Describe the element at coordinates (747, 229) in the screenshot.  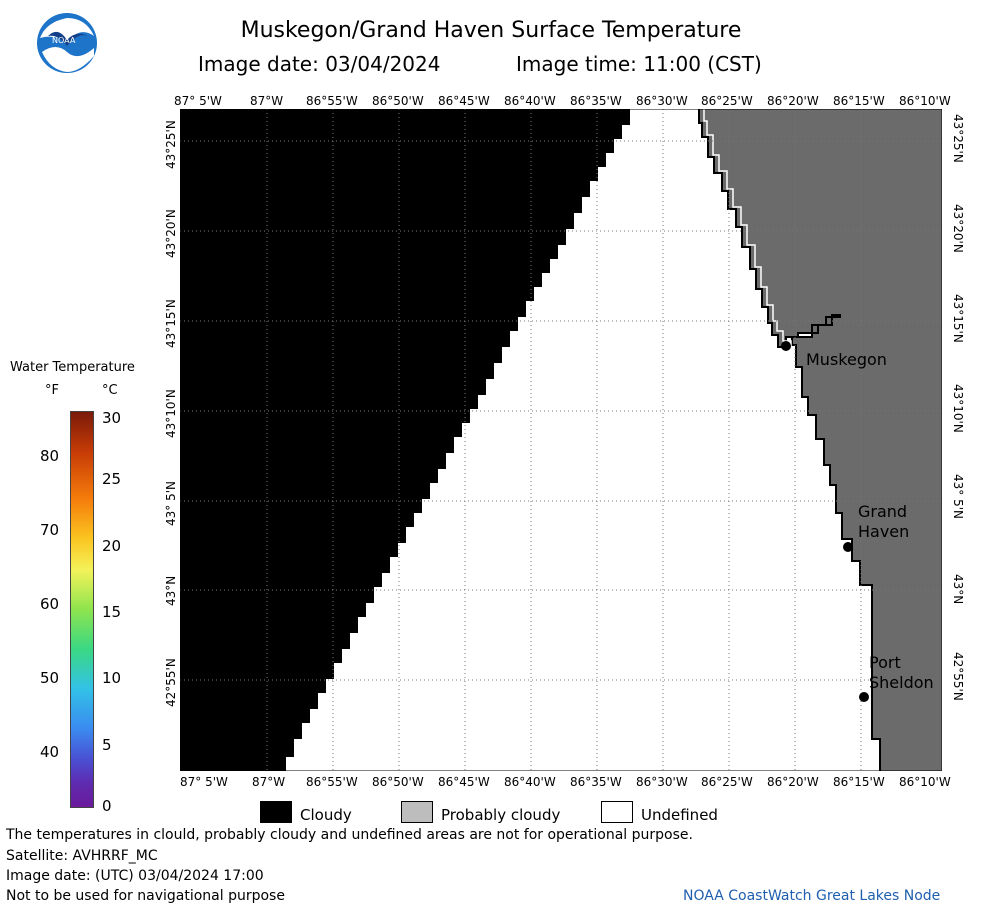
I see `coastline-highlight` at that location.